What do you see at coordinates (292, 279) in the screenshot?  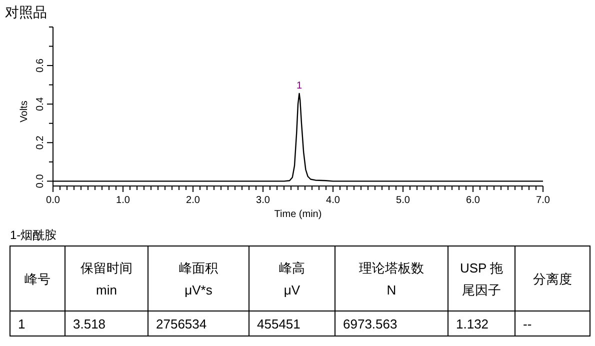 I see `text: 峰高 μV` at bounding box center [292, 279].